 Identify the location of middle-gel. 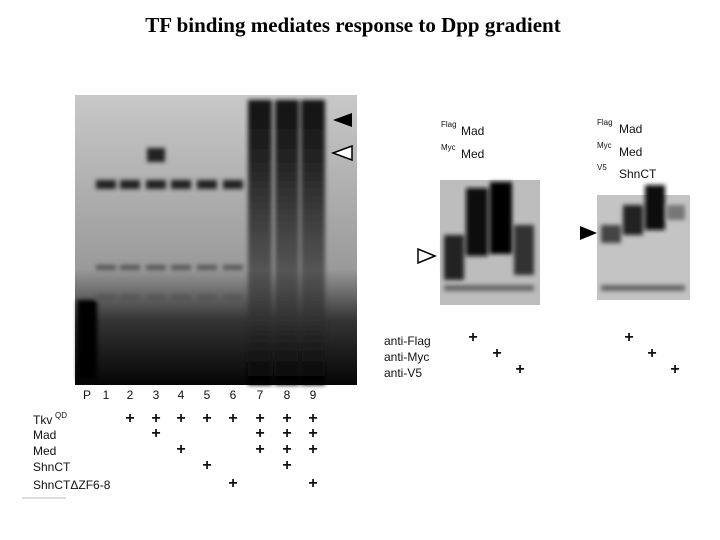
(490, 242).